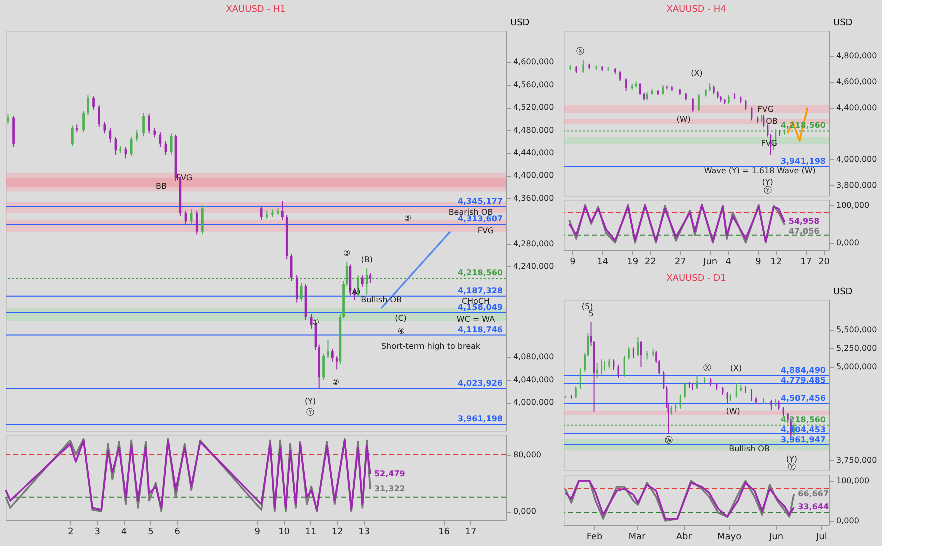  Describe the element at coordinates (364, 533) in the screenshot. I see `x-tick-label: 13` at that location.